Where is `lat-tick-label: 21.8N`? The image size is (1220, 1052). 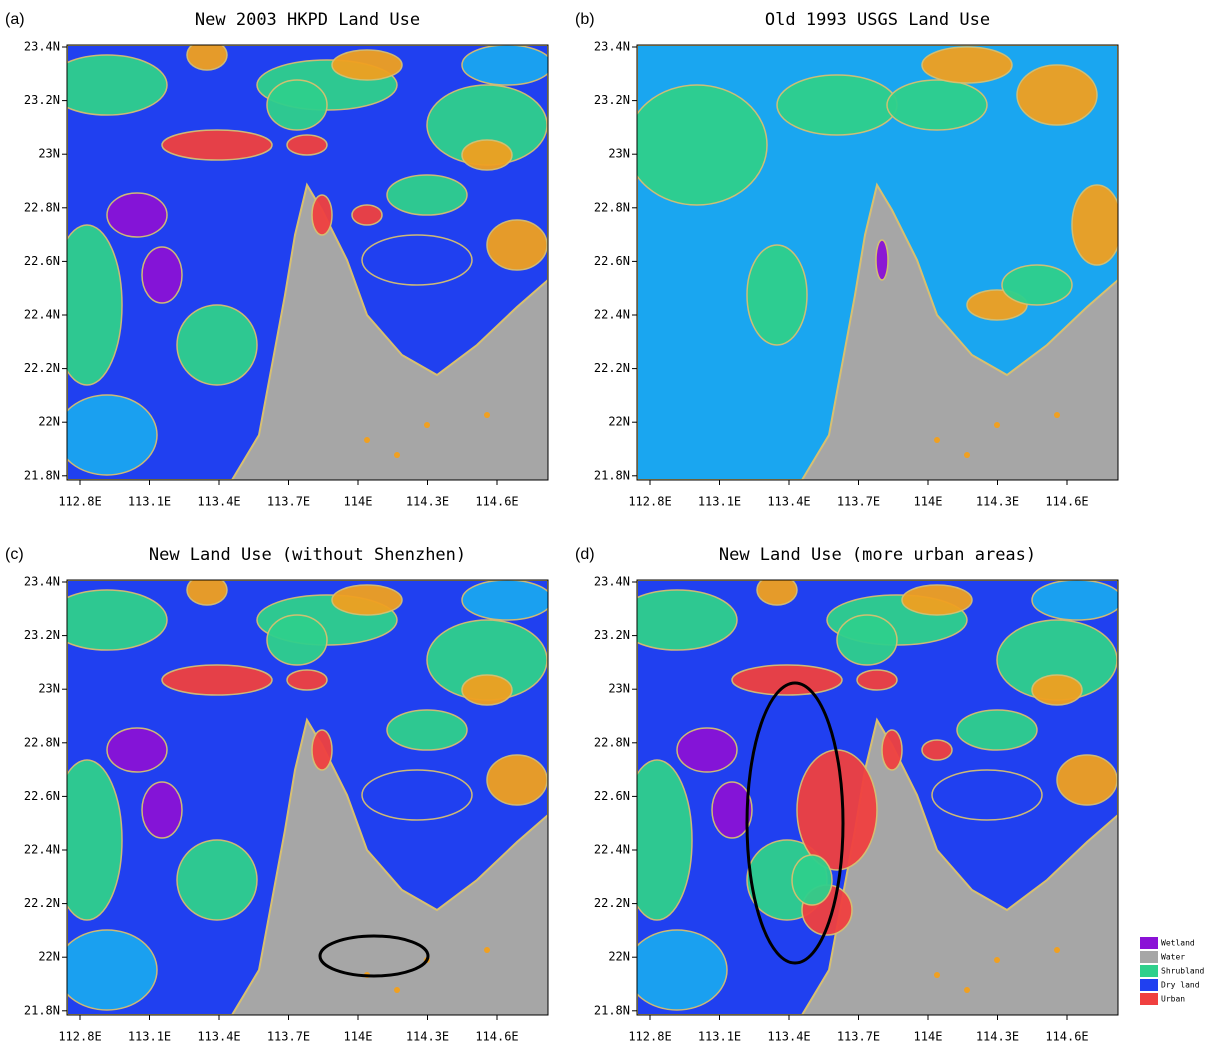 lat-tick-label: 21.8N is located at coordinates (612, 1010).